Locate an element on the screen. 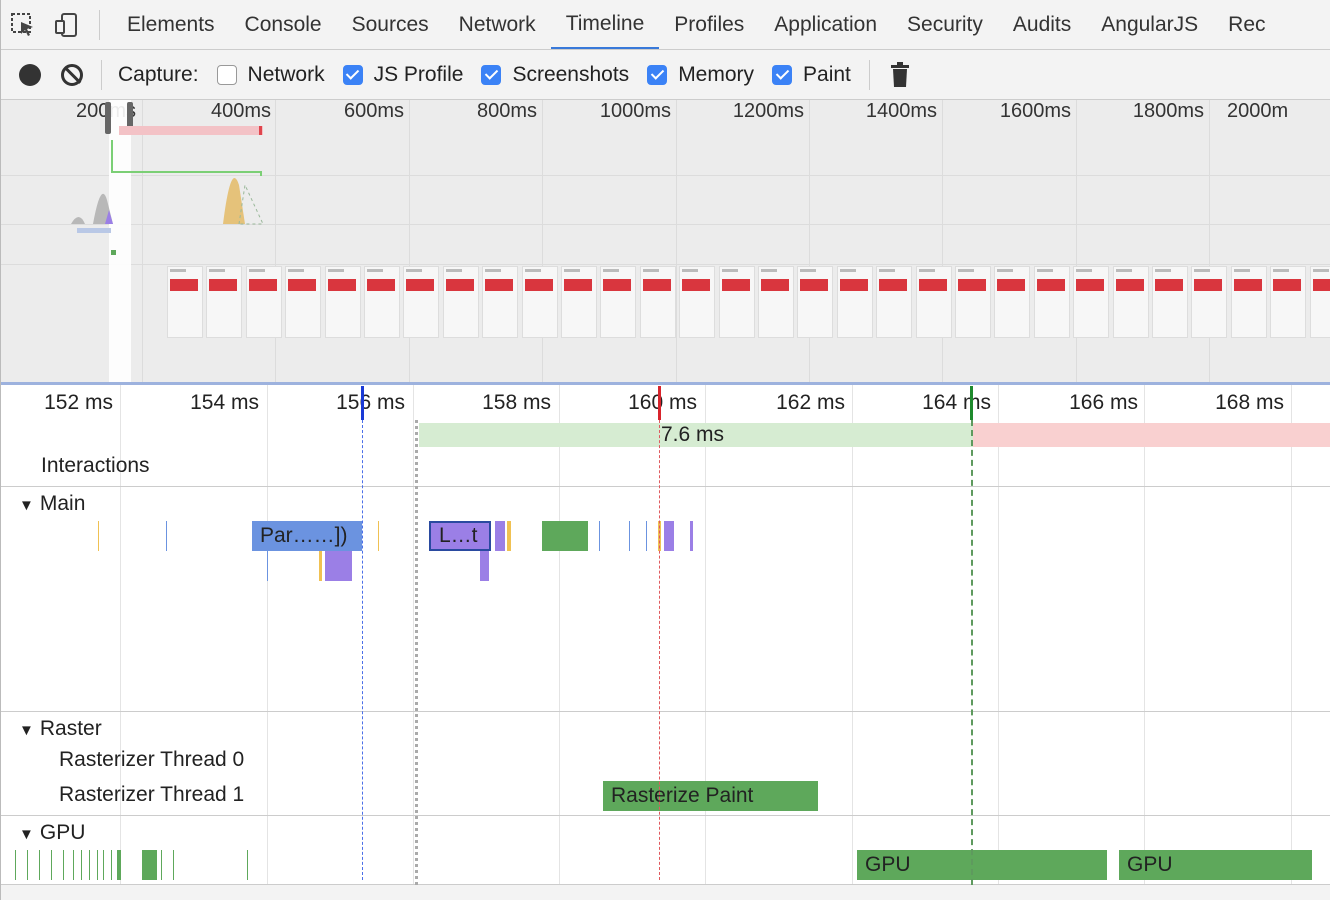  ruler-tick-label: 154 ms is located at coordinates (224, 402).